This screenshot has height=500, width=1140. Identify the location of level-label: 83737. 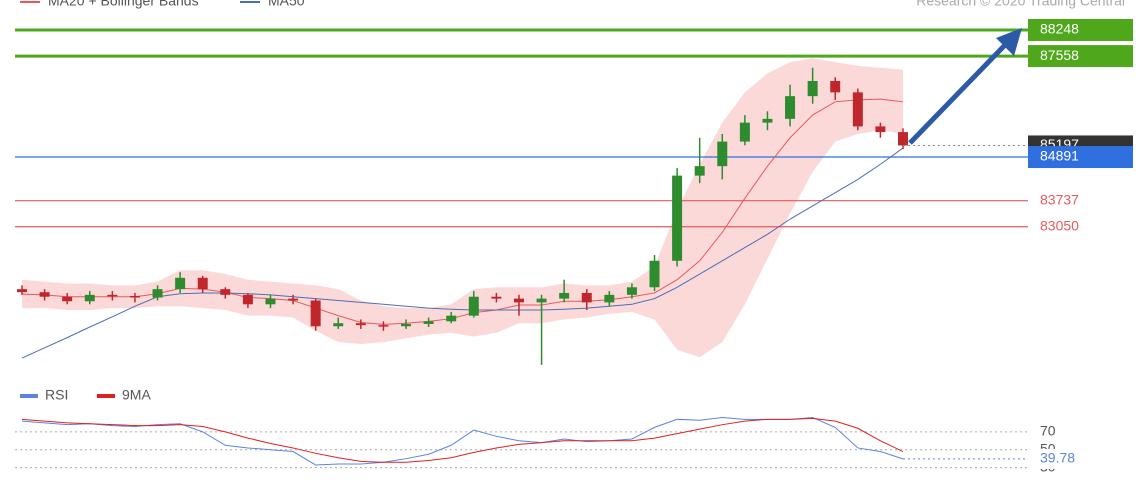
(1059, 199).